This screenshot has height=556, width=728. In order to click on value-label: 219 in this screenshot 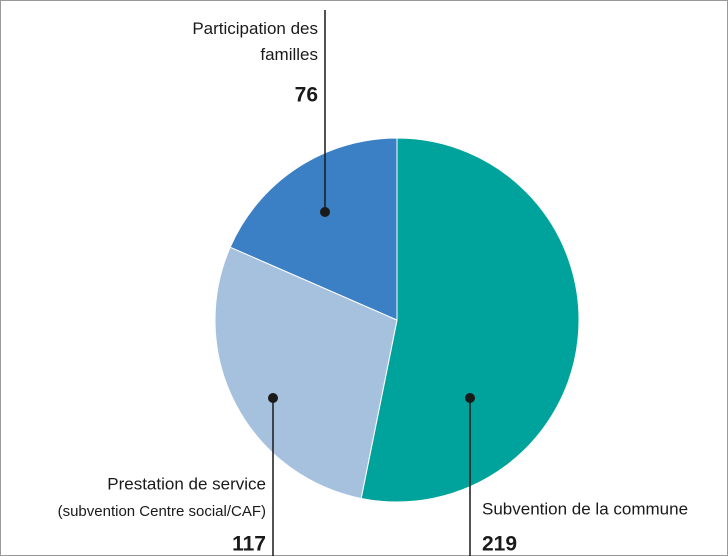, I will do `click(499, 544)`.